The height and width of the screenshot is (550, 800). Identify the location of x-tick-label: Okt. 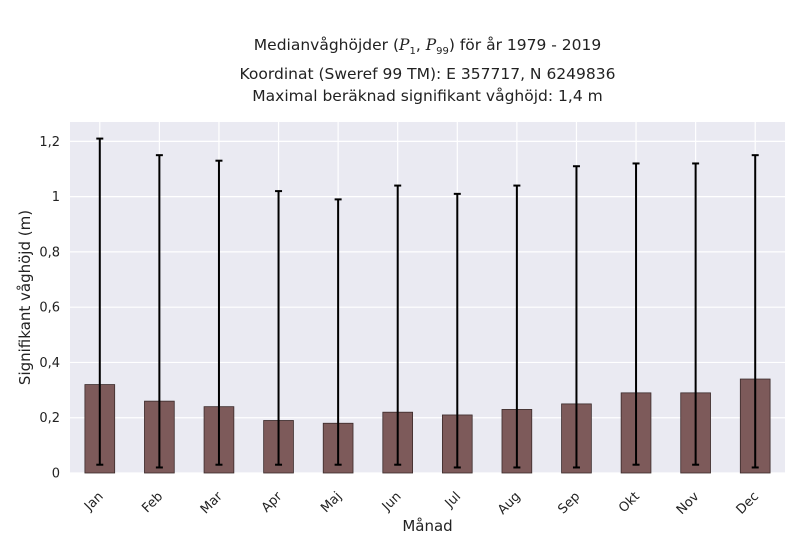
(629, 502).